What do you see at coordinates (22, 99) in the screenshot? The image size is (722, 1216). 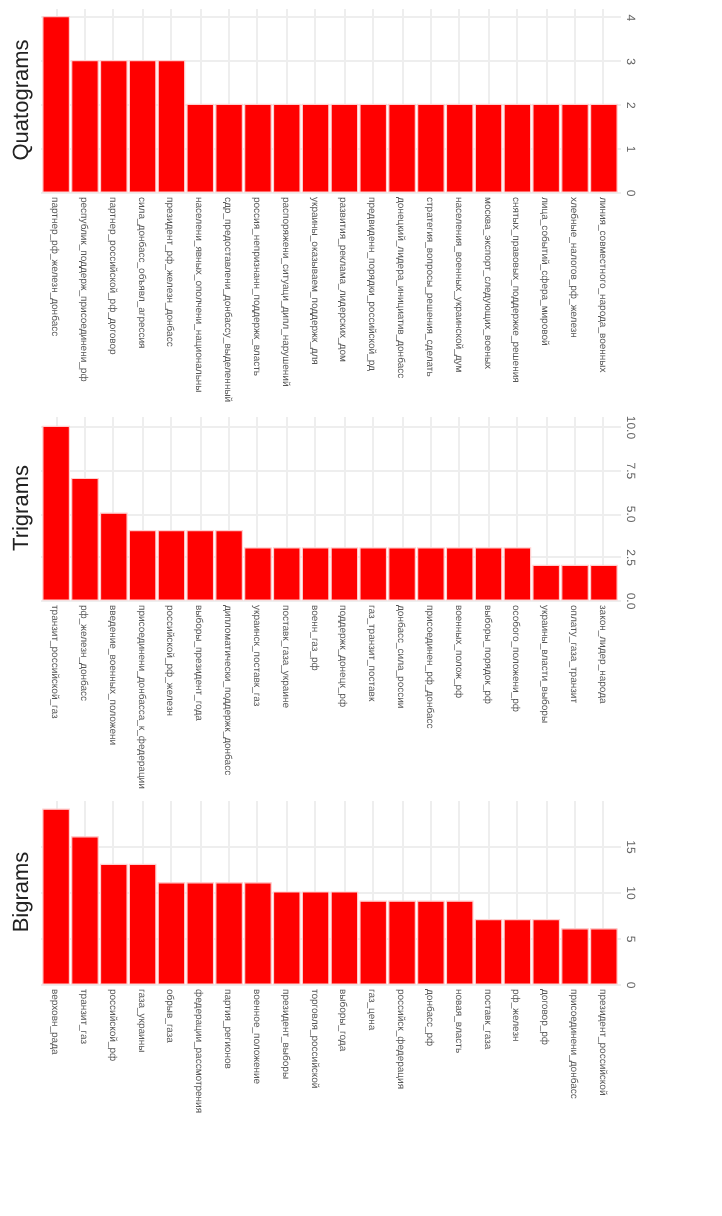 I see `text: Quatograms` at bounding box center [22, 99].